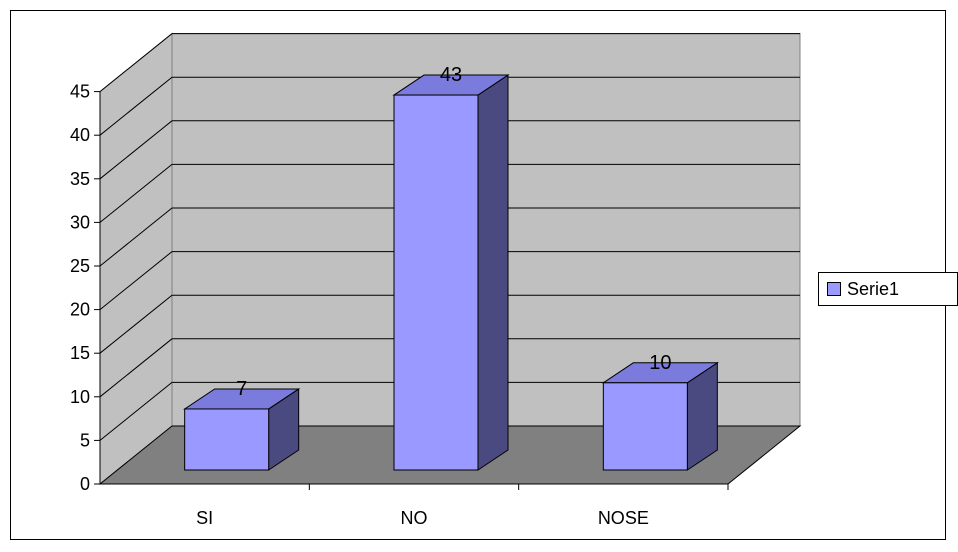 This screenshot has width=958, height=552. I want to click on x-tick-label-nose: NOSE, so click(623, 518).